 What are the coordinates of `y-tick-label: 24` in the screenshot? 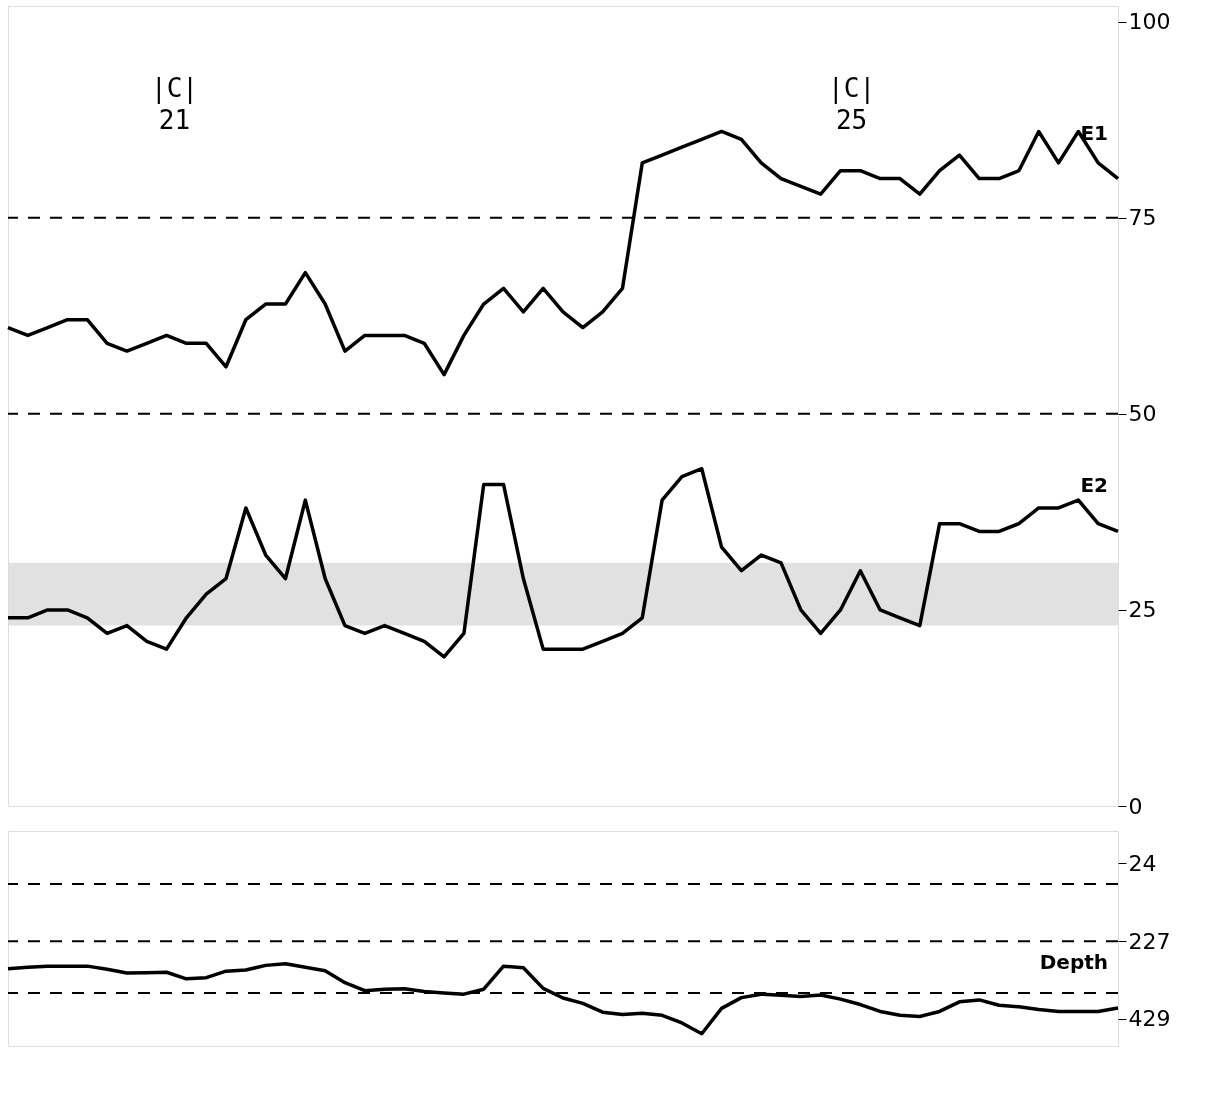 It's located at (1142, 863).